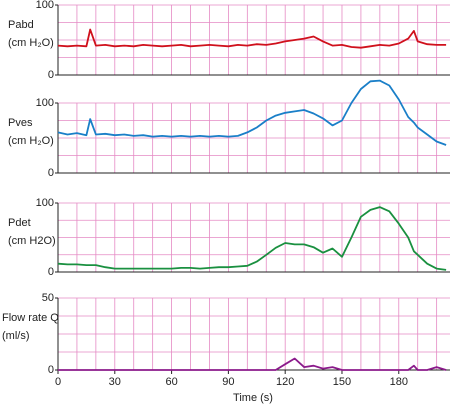 This screenshot has width=450, height=405. What do you see at coordinates (253, 398) in the screenshot?
I see `x-label: Time (s)` at bounding box center [253, 398].